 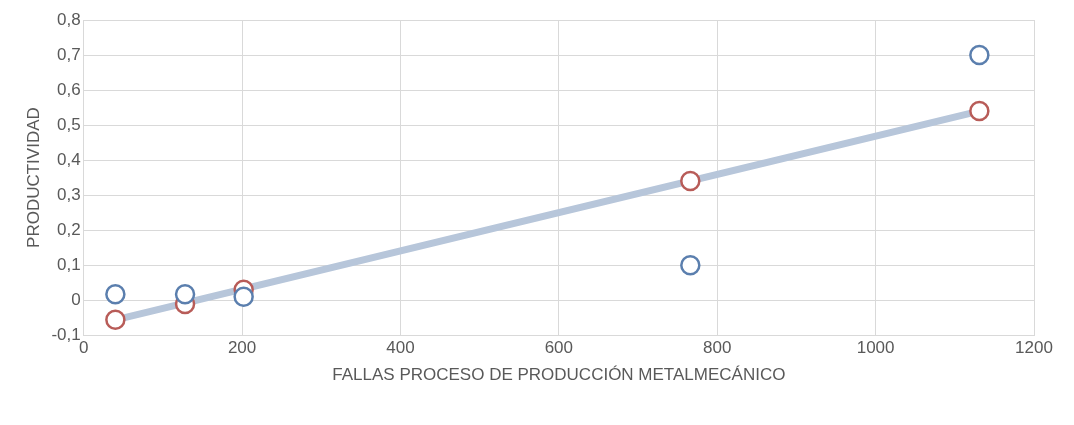 I want to click on x-tick-label: 400, so click(x=400, y=348).